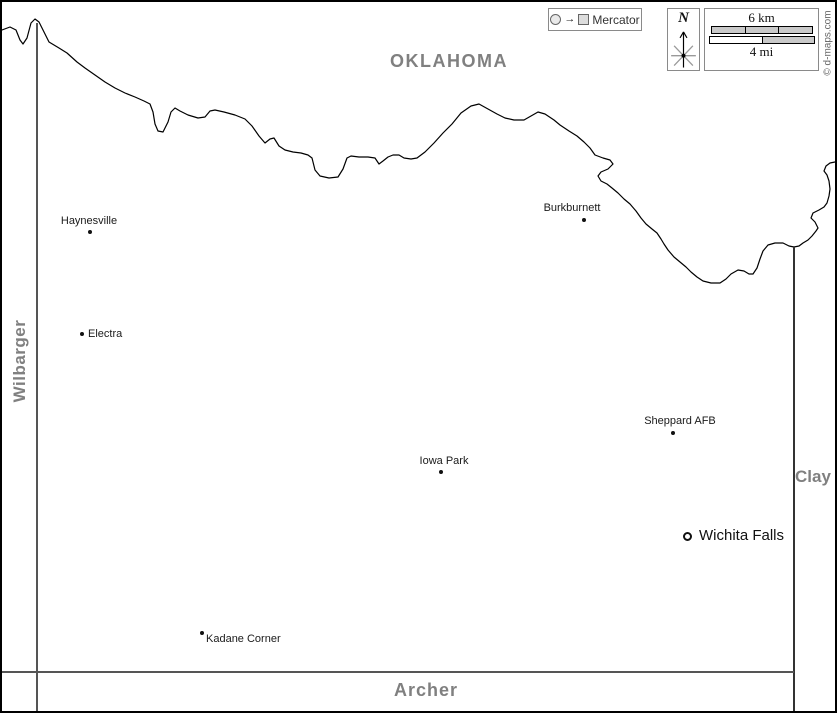 Image resolution: width=837 pixels, height=713 pixels. Describe the element at coordinates (683, 49) in the screenshot. I see `north-arrow-icon` at that location.